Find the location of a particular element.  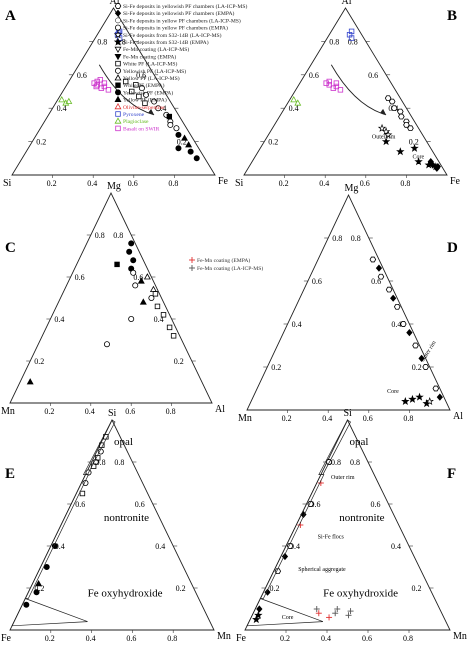

vertex-label-left: Si is located at coordinates (7, 183).